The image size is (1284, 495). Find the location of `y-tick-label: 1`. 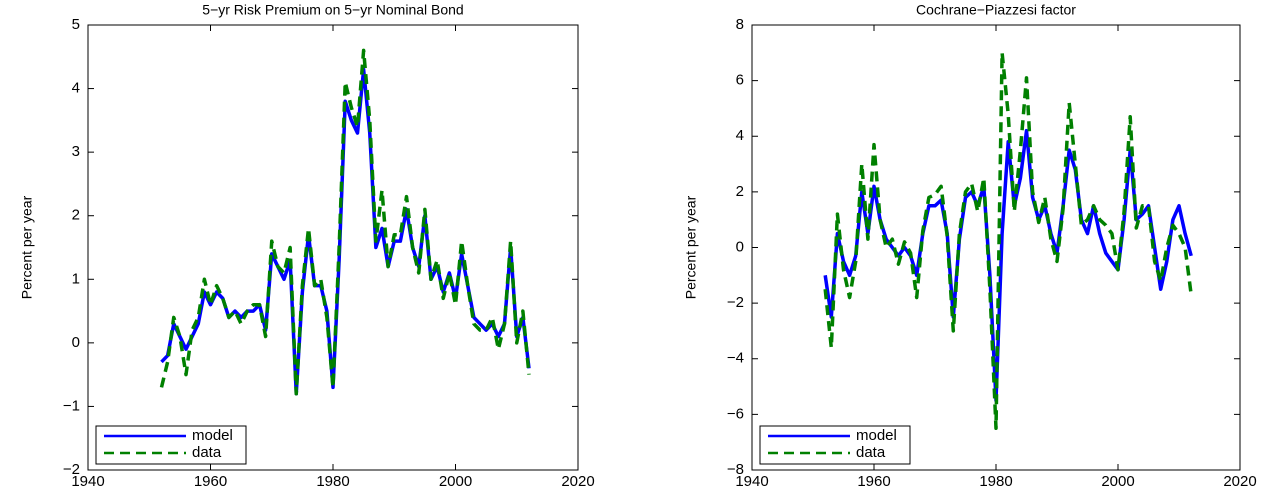

y-tick-label: 1 is located at coordinates (76, 278).